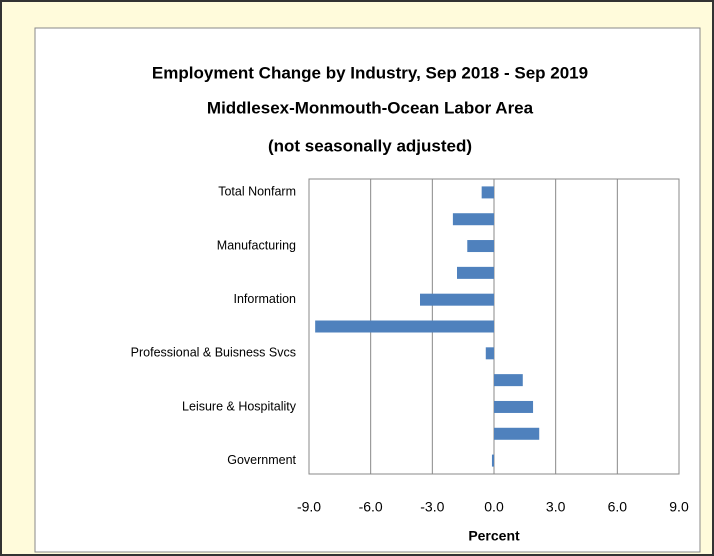 This screenshot has width=714, height=556. Describe the element at coordinates (261, 460) in the screenshot. I see `y-tick-label: Government` at that location.